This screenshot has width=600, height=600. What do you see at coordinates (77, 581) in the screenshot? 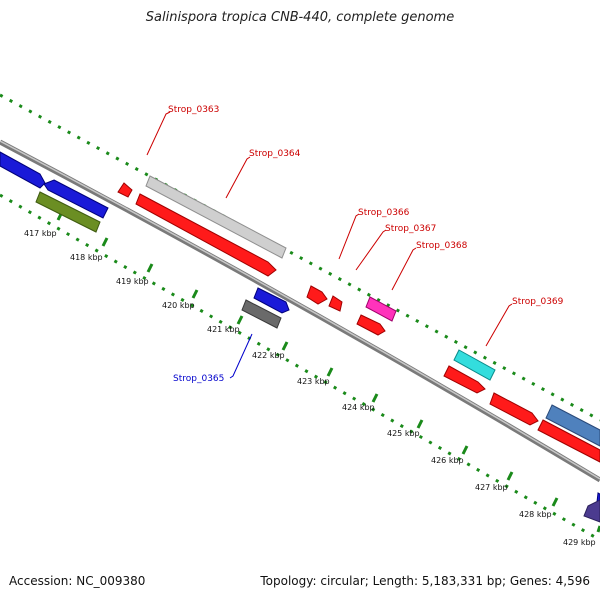
I see `accession-label: Accession: NC_009380` at bounding box center [77, 581].